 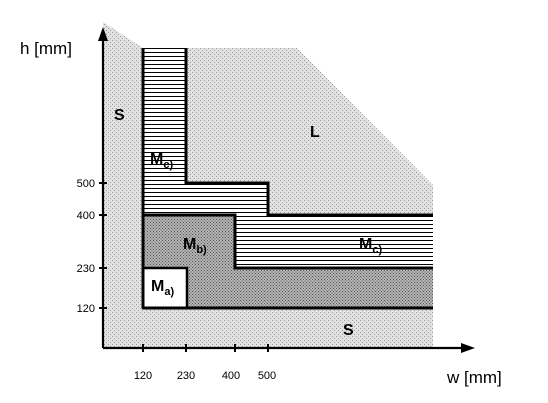 I want to click on y-axis-arrow-icon, so click(x=103, y=34).